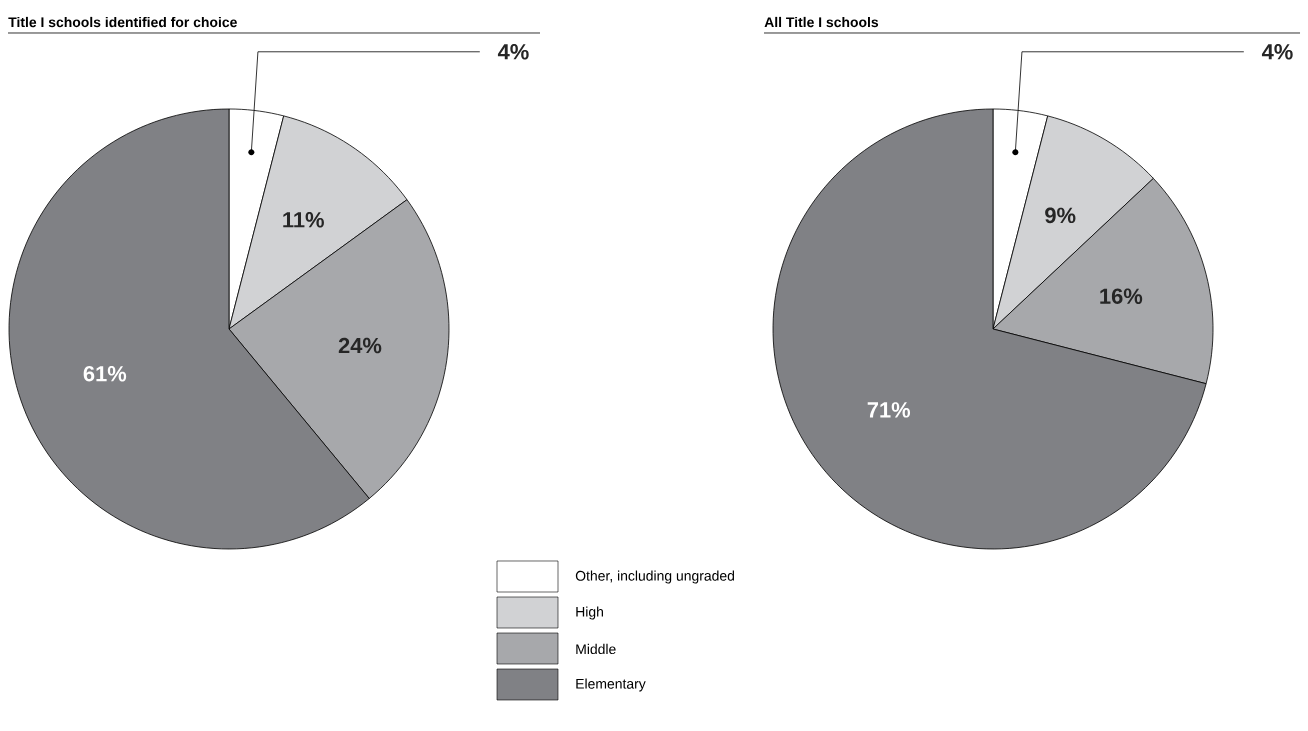  What do you see at coordinates (889, 410) in the screenshot?
I see `data-label: 71%` at bounding box center [889, 410].